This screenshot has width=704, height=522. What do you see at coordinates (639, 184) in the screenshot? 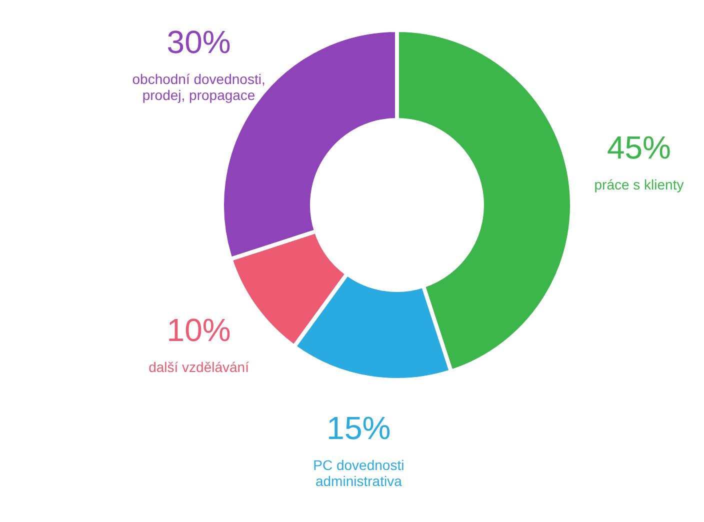
I see `slice-label: práce s klienty` at bounding box center [639, 184].